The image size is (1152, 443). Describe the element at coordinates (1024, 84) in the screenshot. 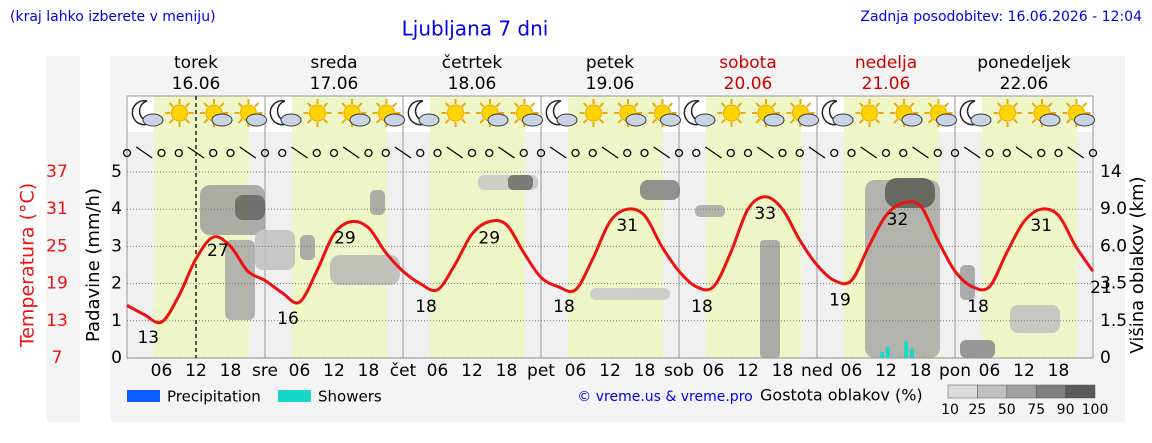

I see `day-date: 22.06` at that location.